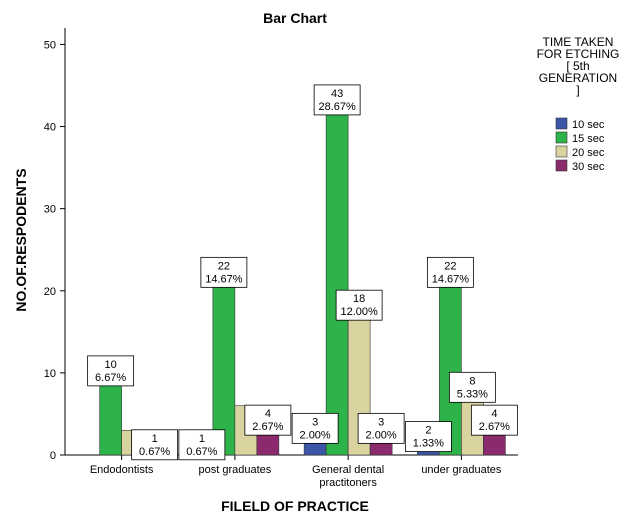 The width and height of the screenshot is (633, 519). I want to click on x-tick-label: practitoners, so click(348, 483).